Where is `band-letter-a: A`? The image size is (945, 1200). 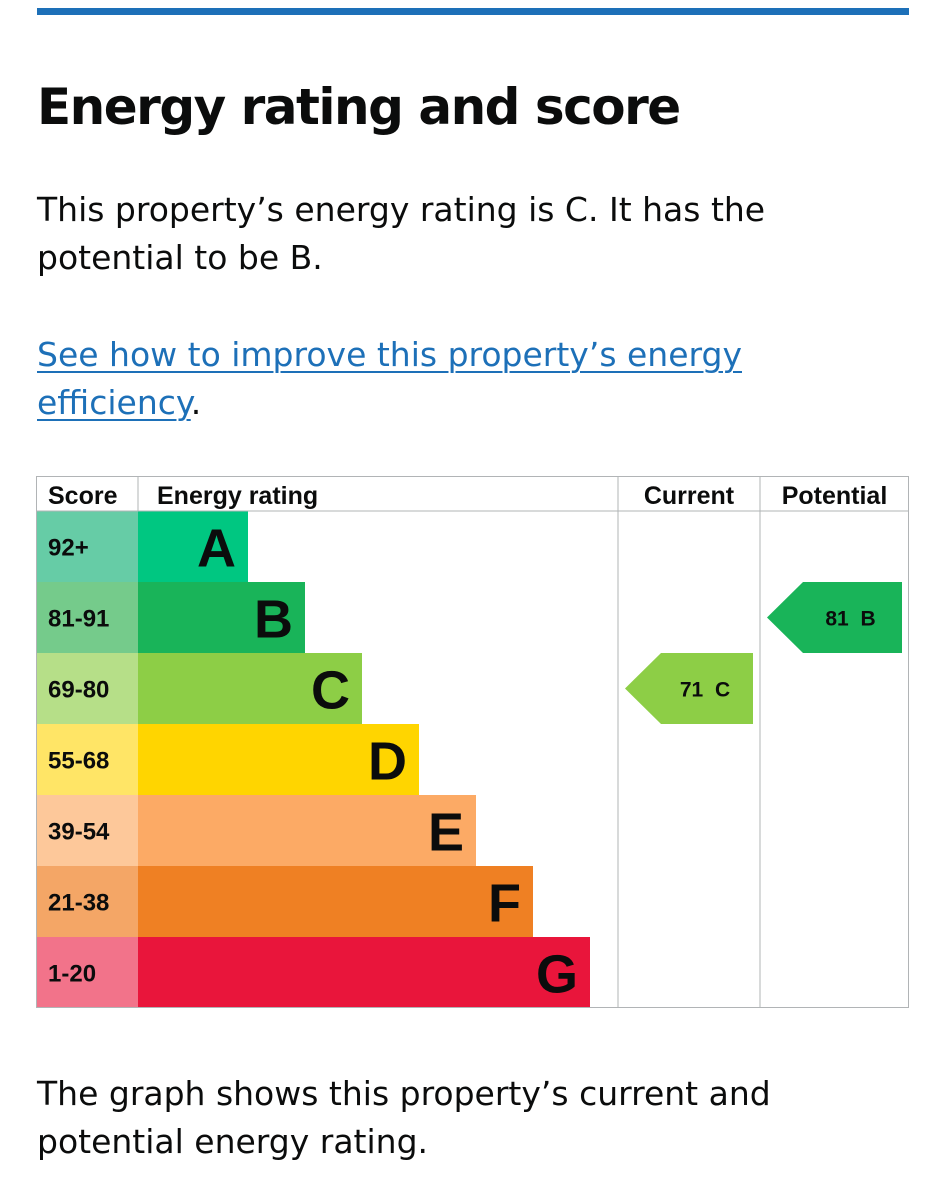
band-letter-a: A is located at coordinates (216, 549).